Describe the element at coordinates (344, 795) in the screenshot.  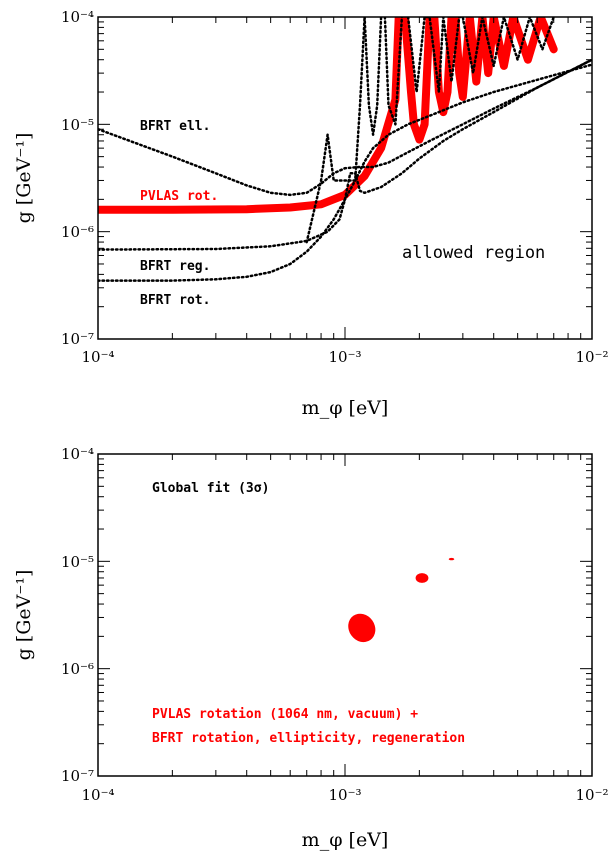
I see `bottom-xtick-2: 10⁻³` at that location.